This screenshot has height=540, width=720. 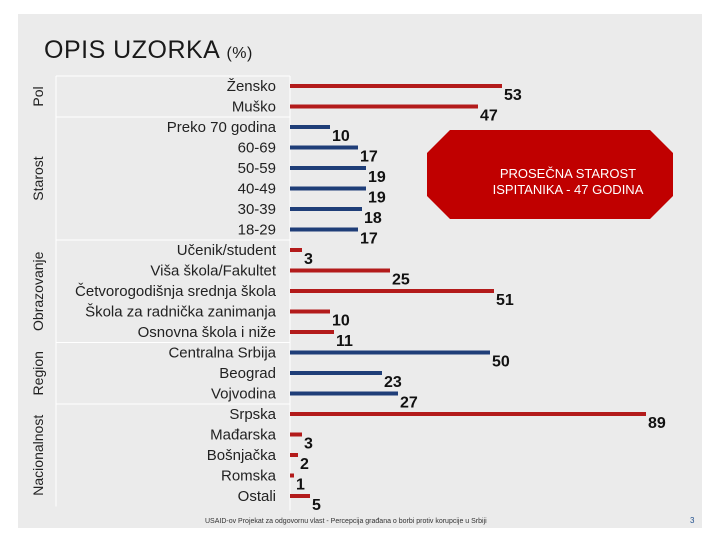 What do you see at coordinates (213, 271) in the screenshot?
I see `category-label: Viša škola/Fakultet` at bounding box center [213, 271].